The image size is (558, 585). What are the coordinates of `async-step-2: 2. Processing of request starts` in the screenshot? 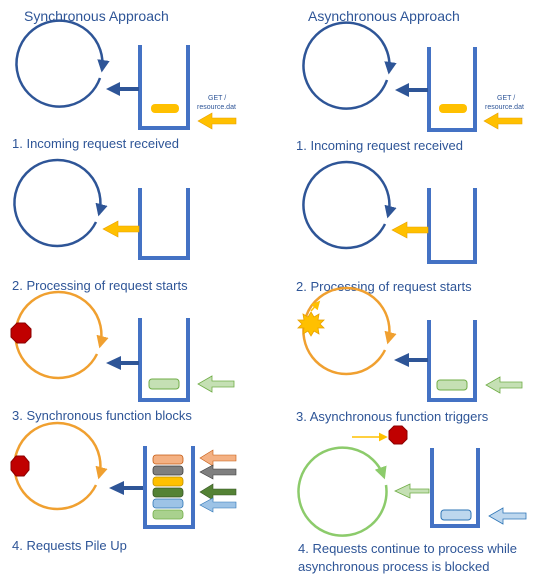 It's located at (386, 227).